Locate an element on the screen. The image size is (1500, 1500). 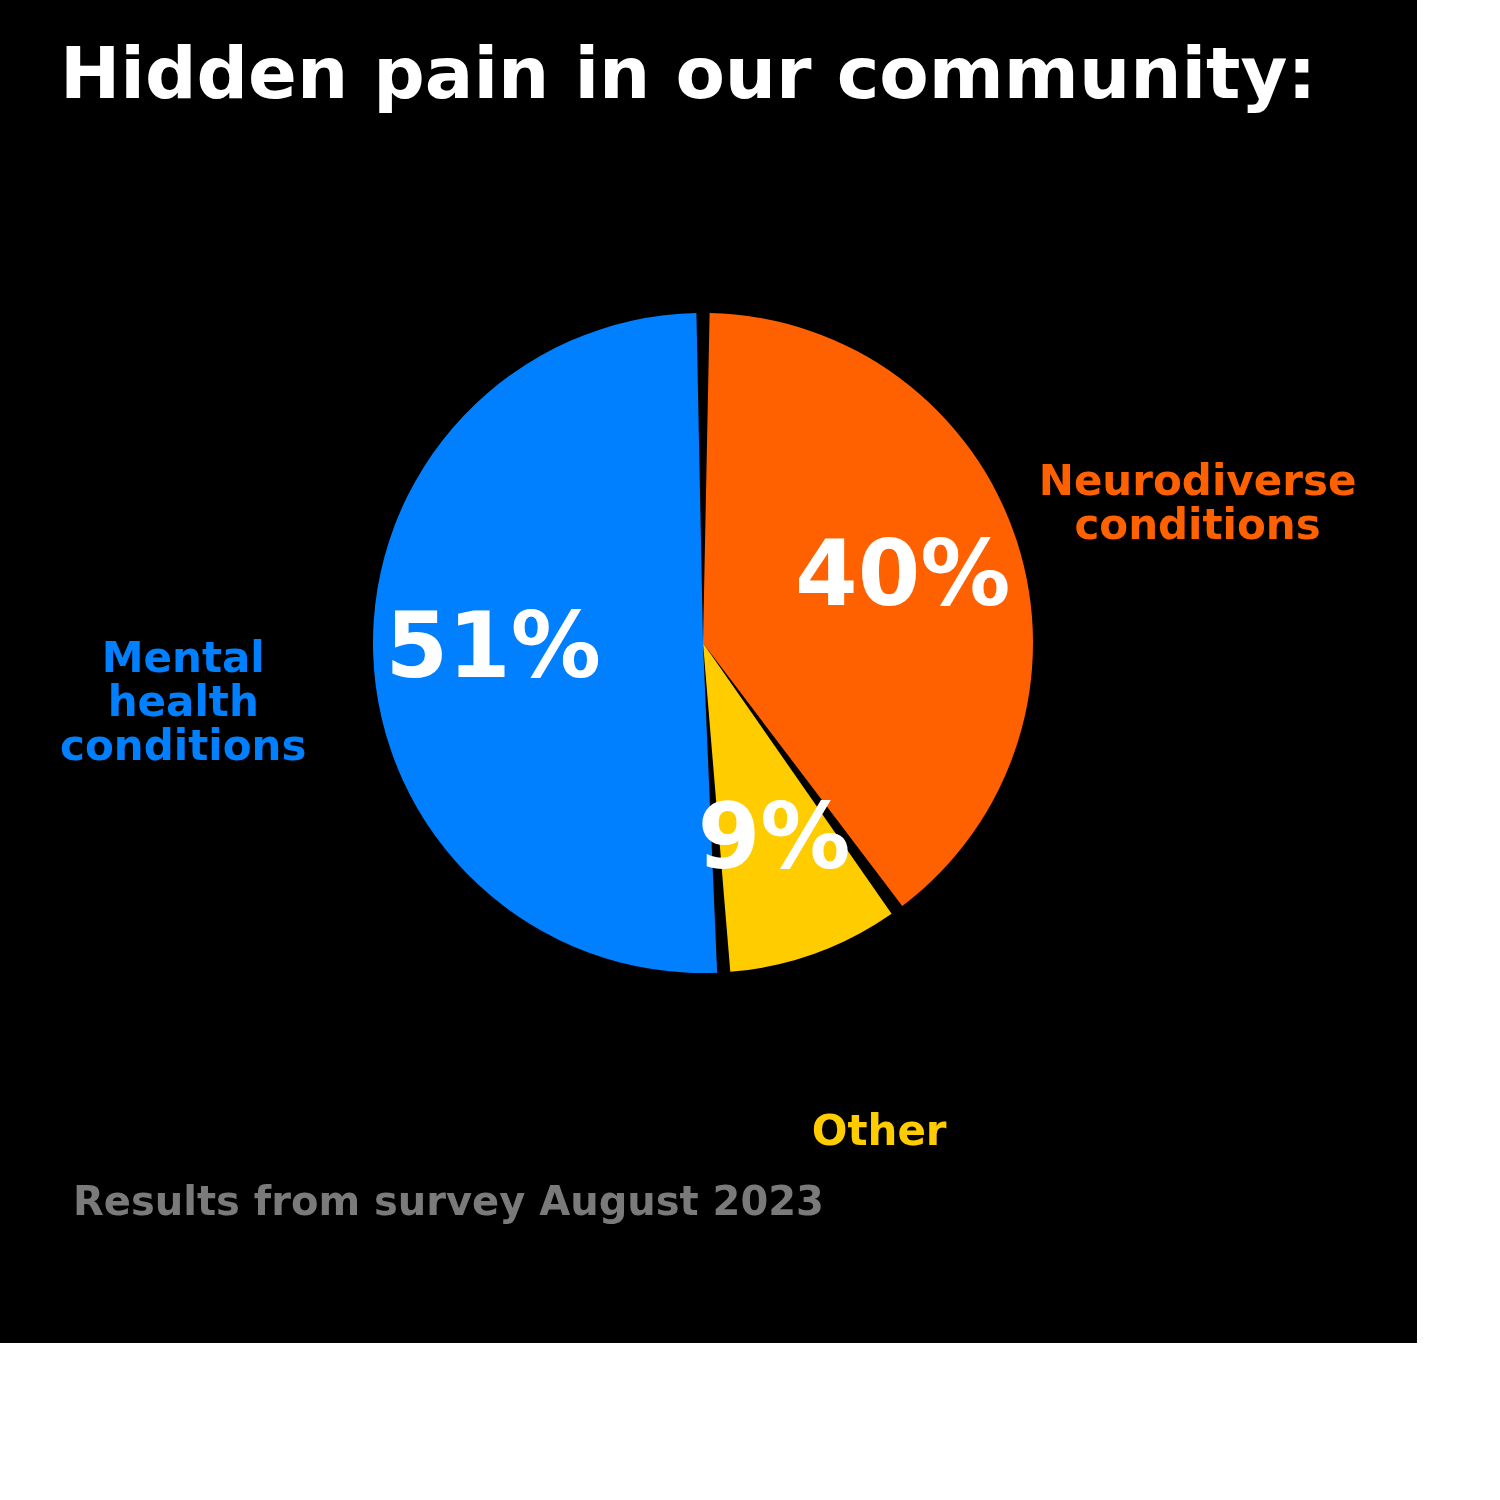
slice-label: Neurodiverse conditions is located at coordinates (1197, 503).